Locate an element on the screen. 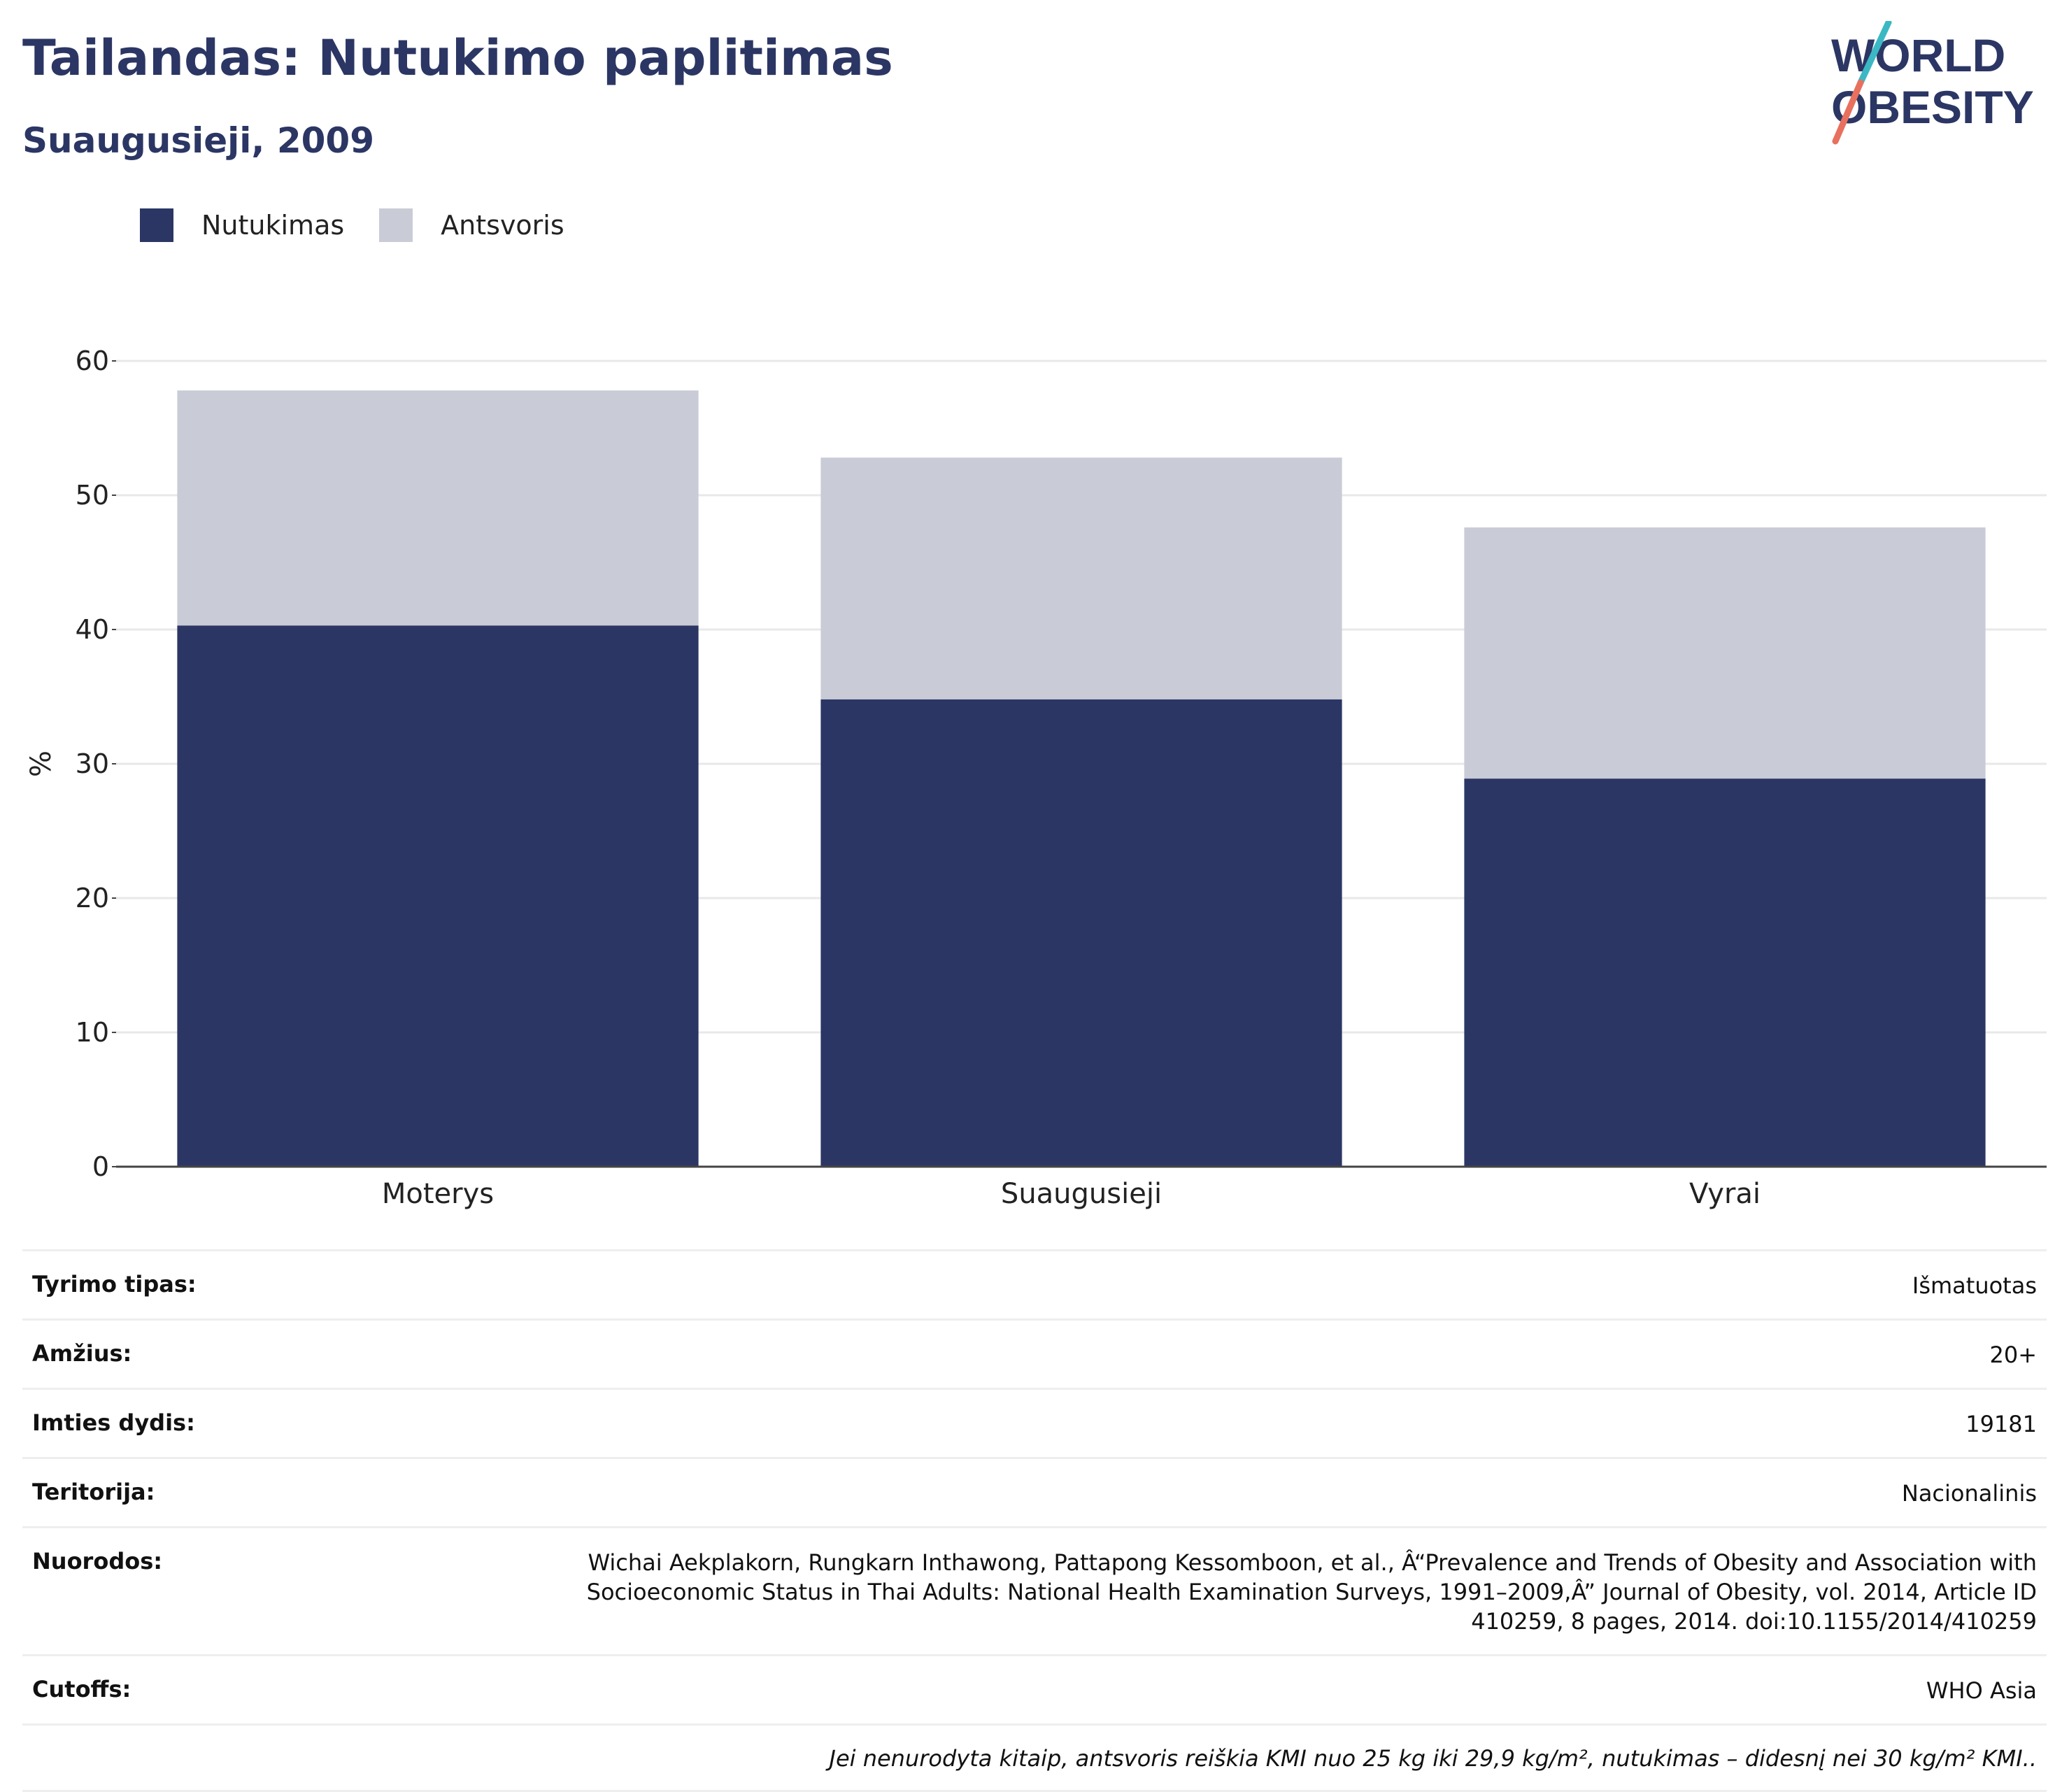  logo-slash-teal is located at coordinates (1874, 53).